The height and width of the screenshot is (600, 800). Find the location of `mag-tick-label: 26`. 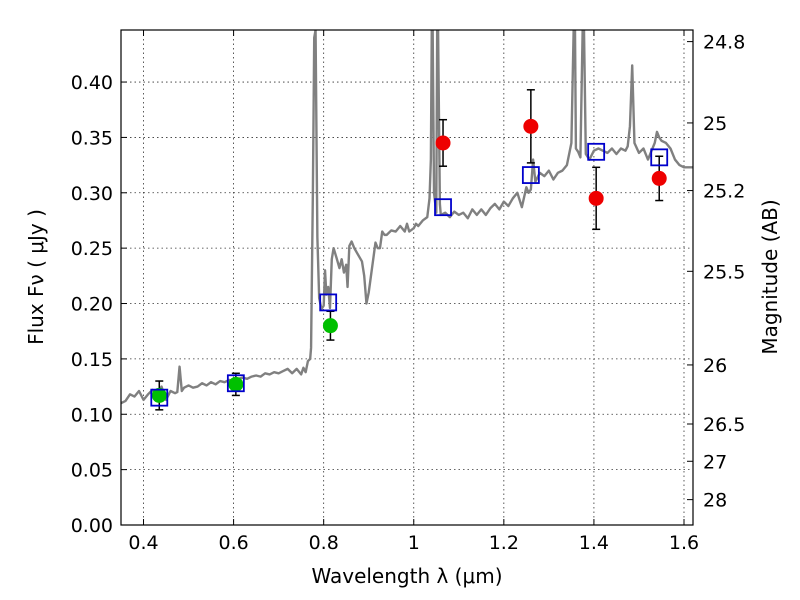

mag-tick-label: 26 is located at coordinates (715, 366).